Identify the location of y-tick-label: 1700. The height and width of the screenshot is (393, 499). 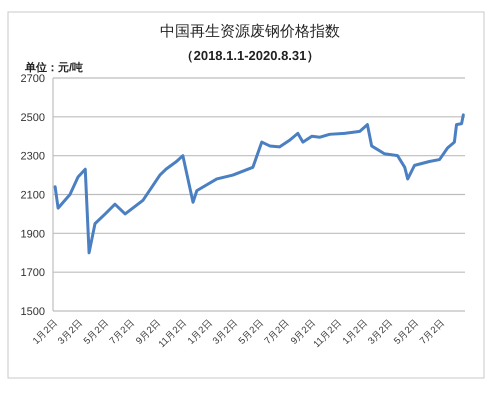
(32, 273).